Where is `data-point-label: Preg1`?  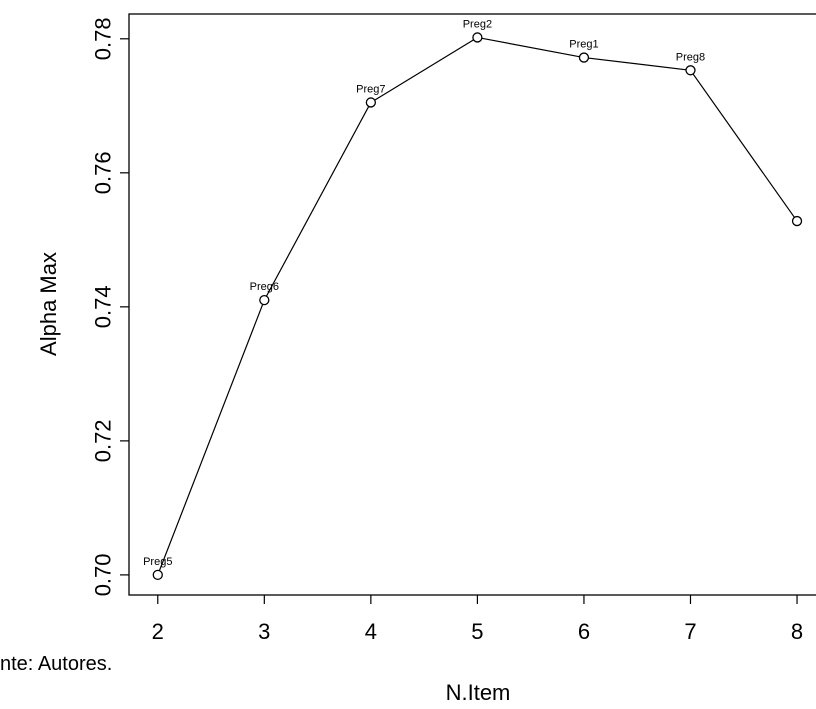 data-point-label: Preg1 is located at coordinates (583, 45).